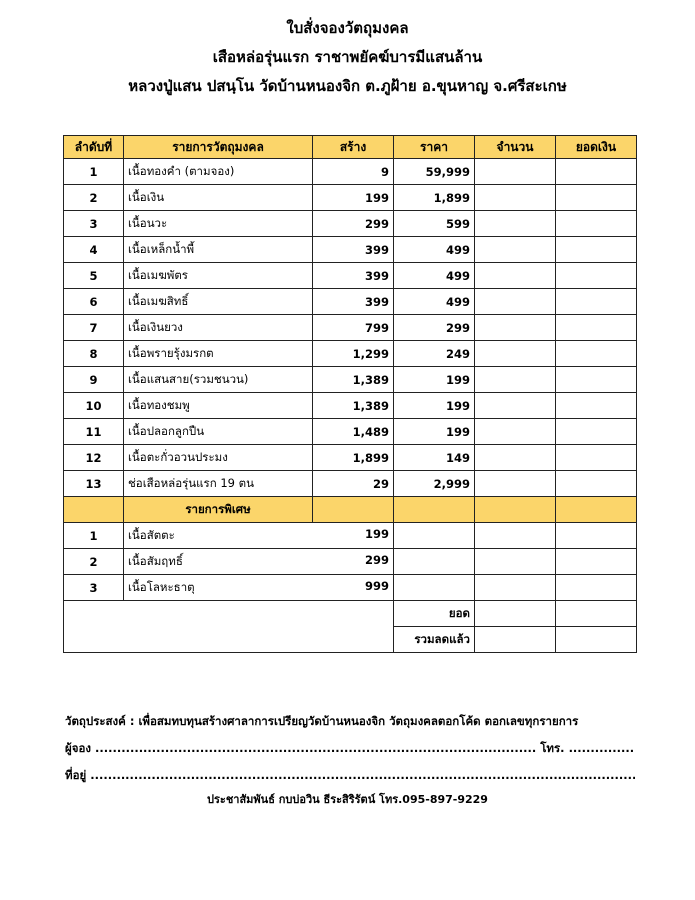  What do you see at coordinates (353, 457) in the screenshot?
I see `made-count: 1,899` at bounding box center [353, 457].